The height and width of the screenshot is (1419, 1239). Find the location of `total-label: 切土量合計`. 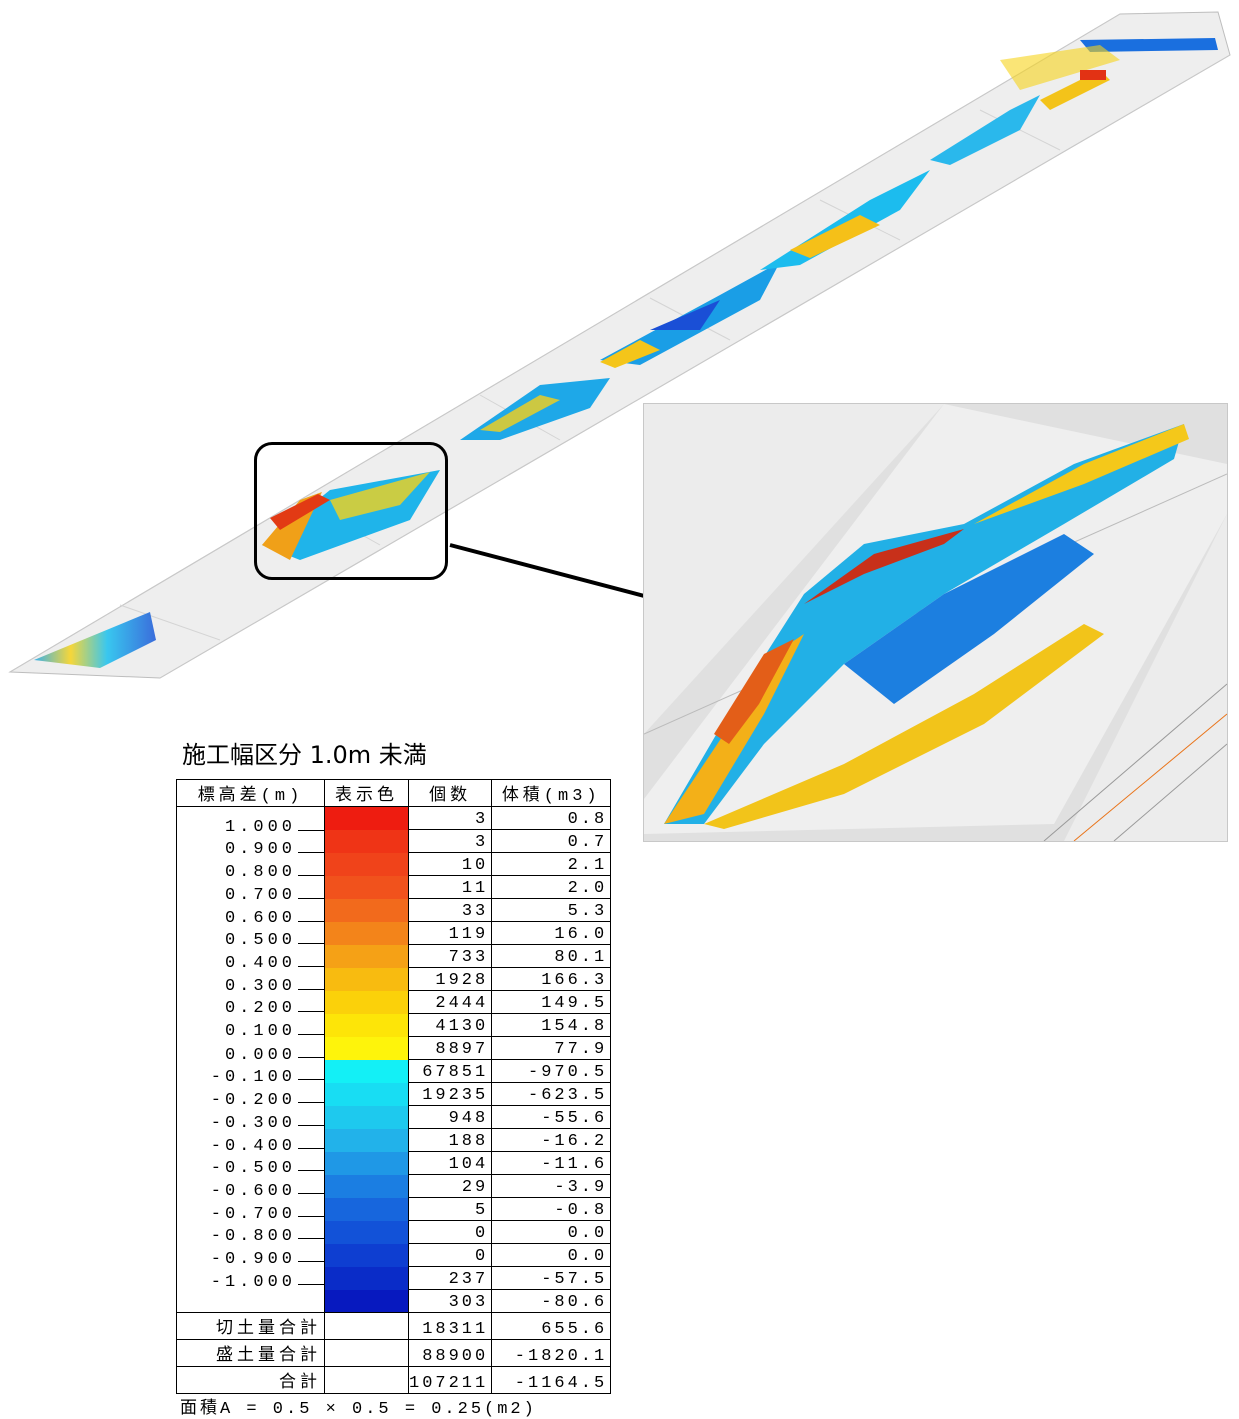

total-label: 切土量合計 is located at coordinates (250, 1326).